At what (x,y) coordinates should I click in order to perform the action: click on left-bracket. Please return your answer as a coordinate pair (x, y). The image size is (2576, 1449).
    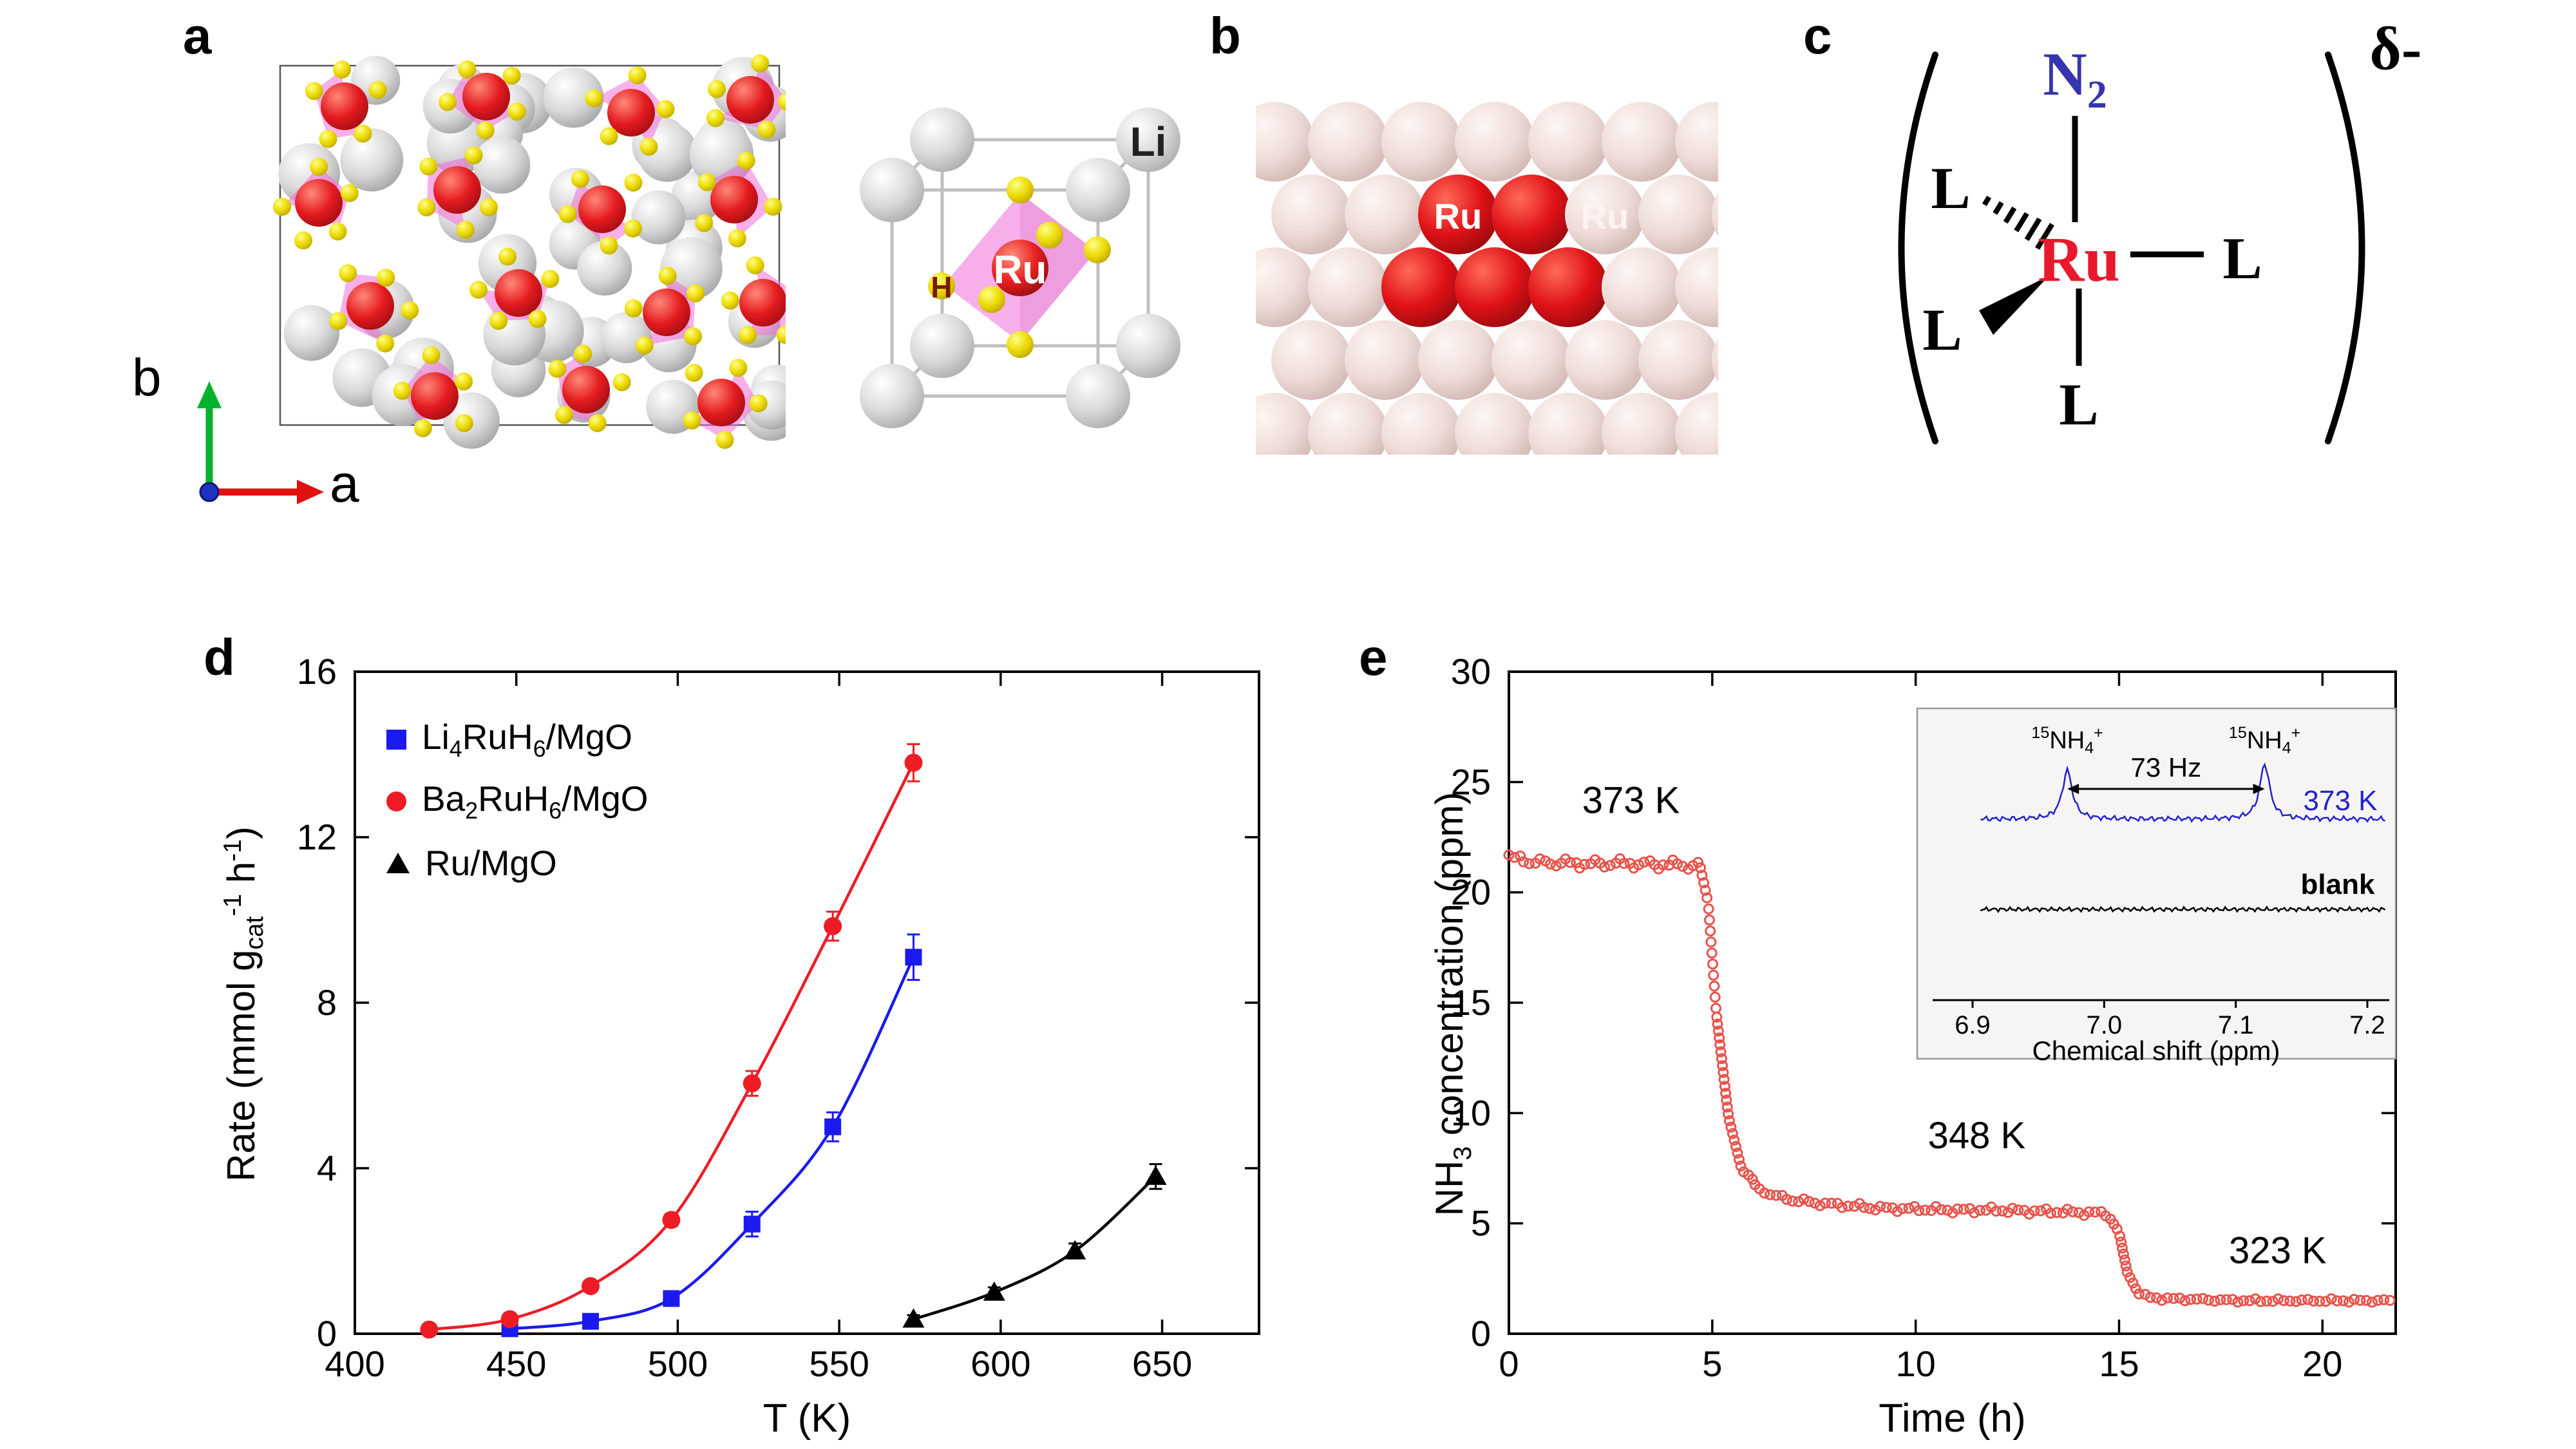
    Looking at the image, I should click on (1918, 248).